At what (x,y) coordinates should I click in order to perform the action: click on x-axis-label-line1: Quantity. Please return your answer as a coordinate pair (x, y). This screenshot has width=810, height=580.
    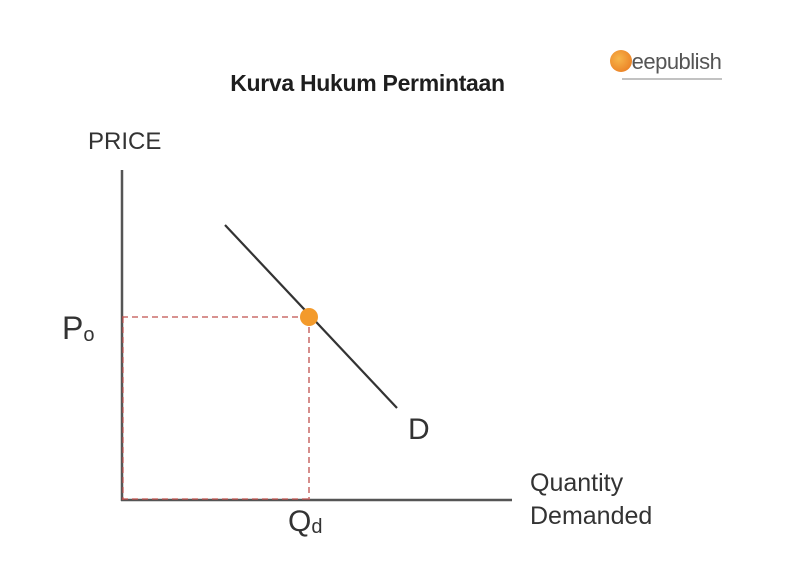
    Looking at the image, I should click on (577, 483).